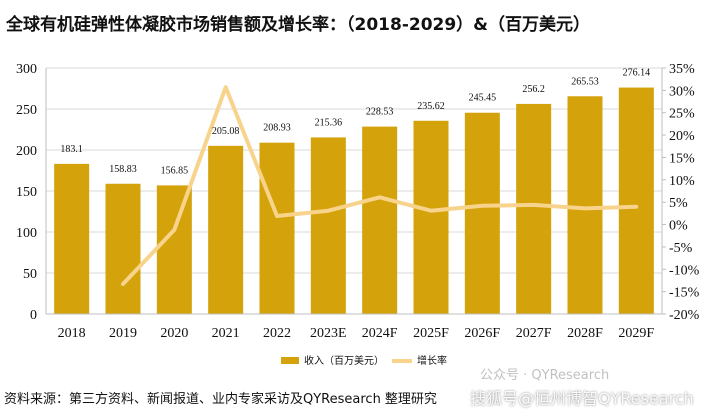  What do you see at coordinates (684, 270) in the screenshot?
I see `y-right-tick-label: -10%` at bounding box center [684, 270].